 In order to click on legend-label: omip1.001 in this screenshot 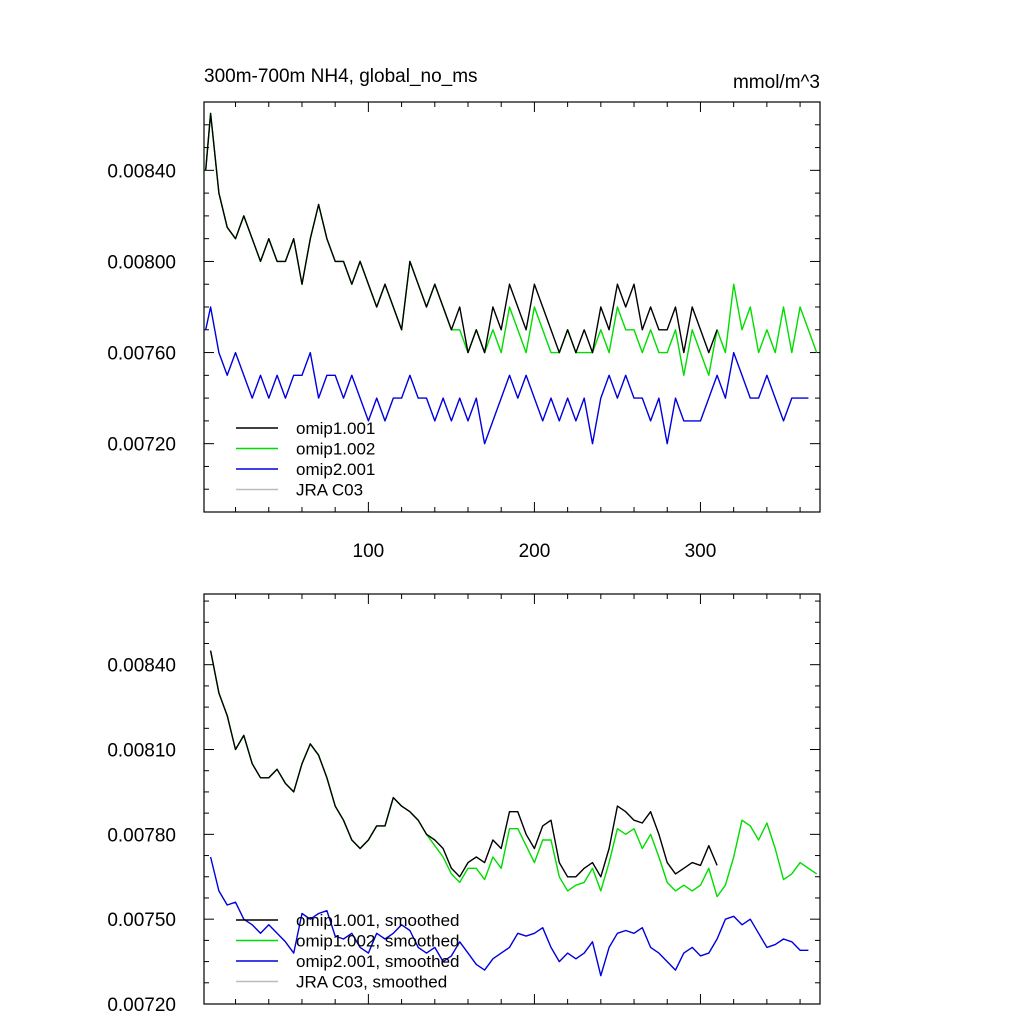, I will do `click(335, 428)`.